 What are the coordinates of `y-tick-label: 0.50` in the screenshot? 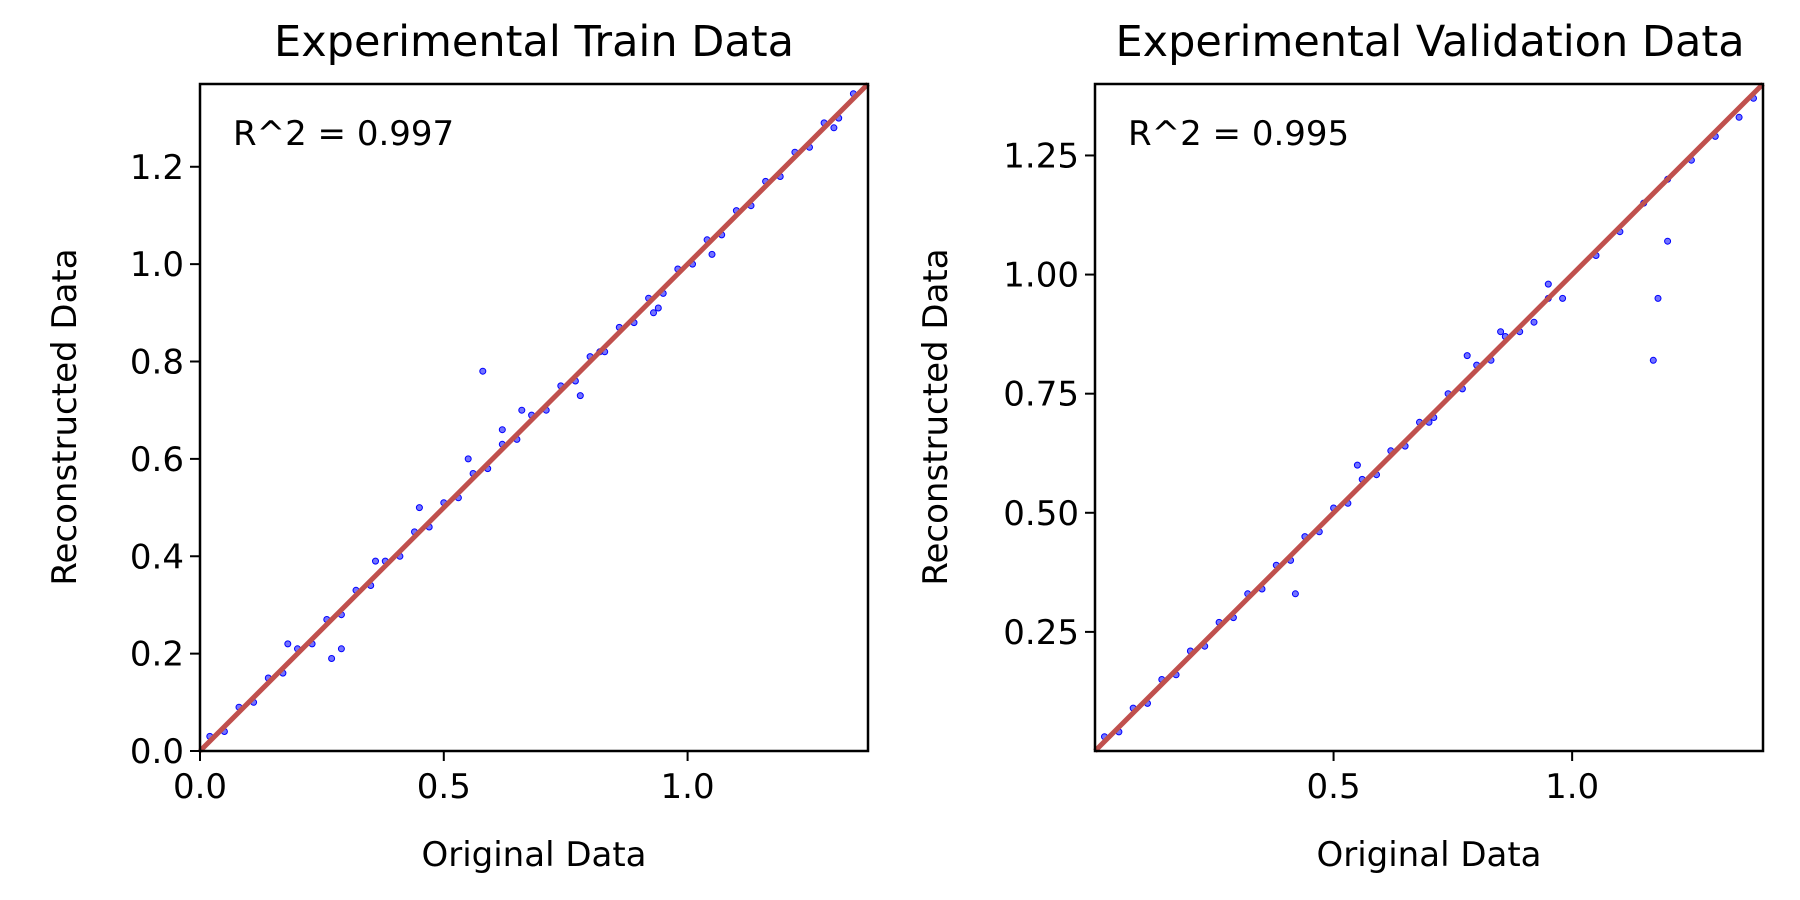 It's located at (1041, 514).